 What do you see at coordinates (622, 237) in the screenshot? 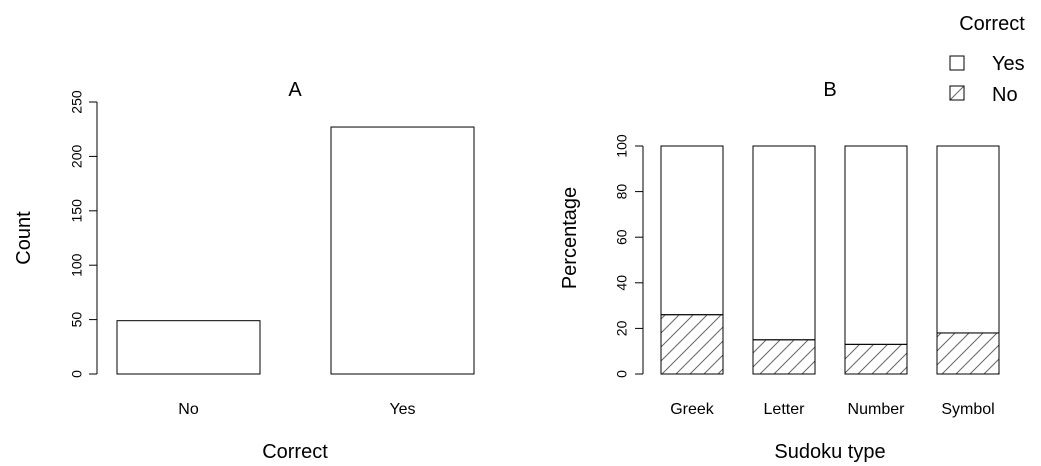
I see `chart-b-ytick-label: 60` at bounding box center [622, 237].